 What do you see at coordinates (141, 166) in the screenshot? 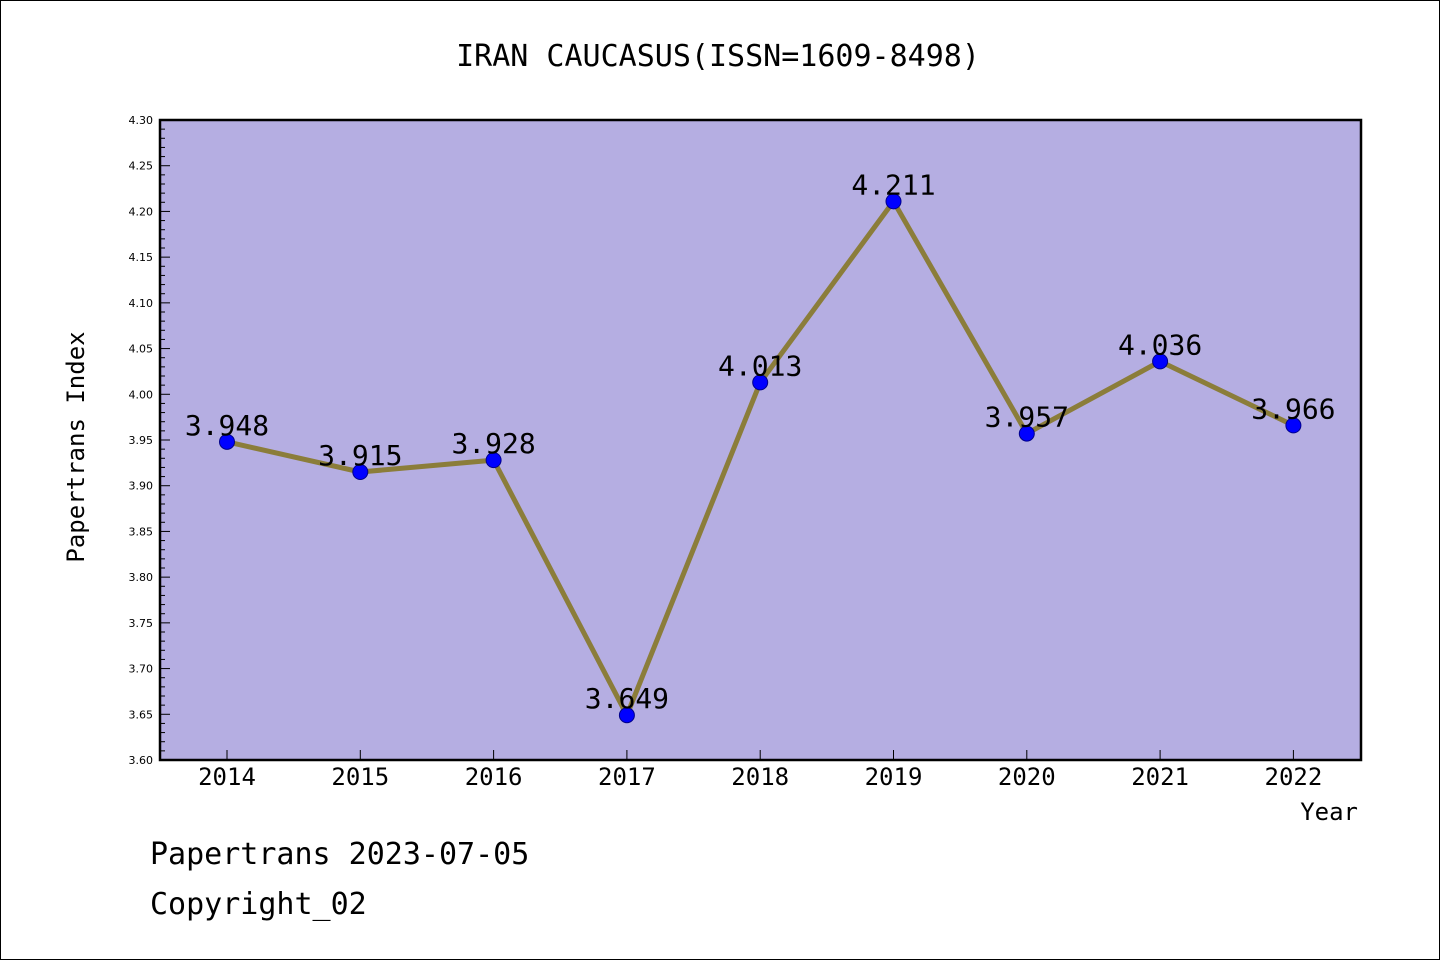
I see `y-tick-label: 4.25` at bounding box center [141, 166].